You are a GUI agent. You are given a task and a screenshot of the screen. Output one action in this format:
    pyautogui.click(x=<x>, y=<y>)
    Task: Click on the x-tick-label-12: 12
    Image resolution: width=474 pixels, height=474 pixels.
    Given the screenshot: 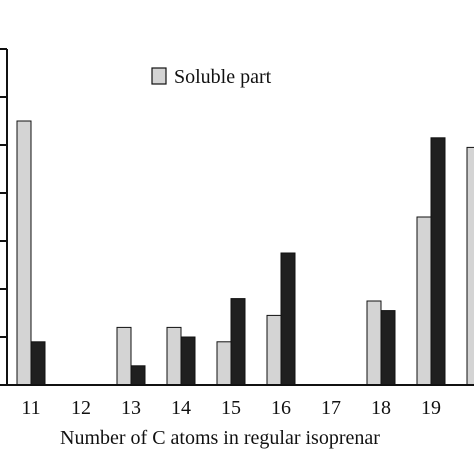 What is the action you would take?
    pyautogui.click(x=81, y=408)
    